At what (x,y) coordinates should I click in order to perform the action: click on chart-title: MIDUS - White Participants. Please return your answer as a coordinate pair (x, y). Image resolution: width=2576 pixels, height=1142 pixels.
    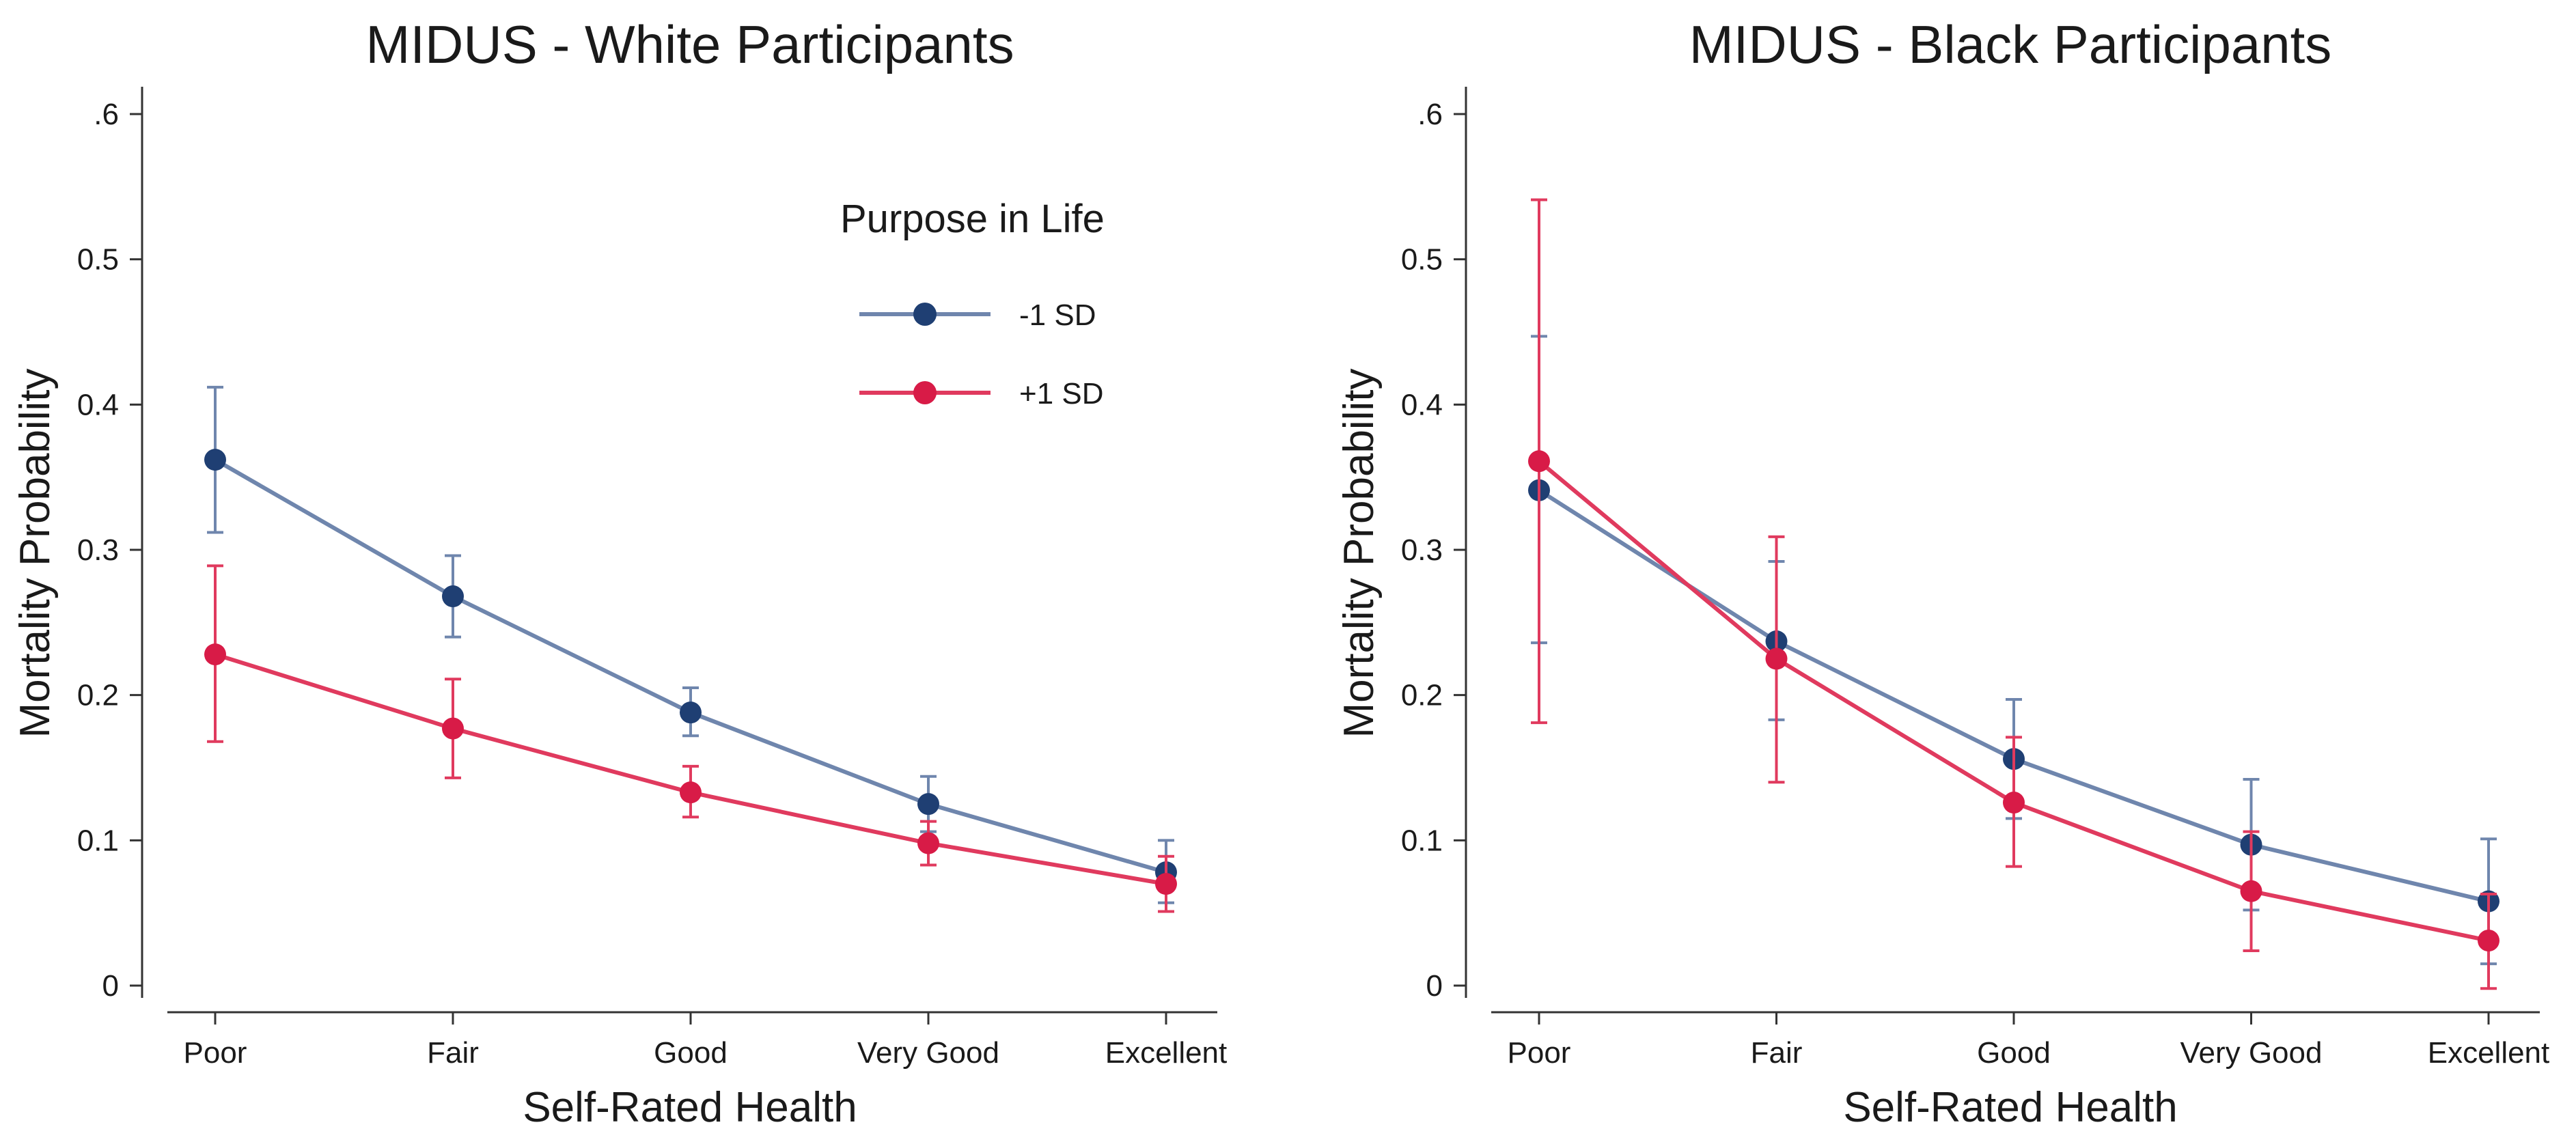
    Looking at the image, I should click on (689, 44).